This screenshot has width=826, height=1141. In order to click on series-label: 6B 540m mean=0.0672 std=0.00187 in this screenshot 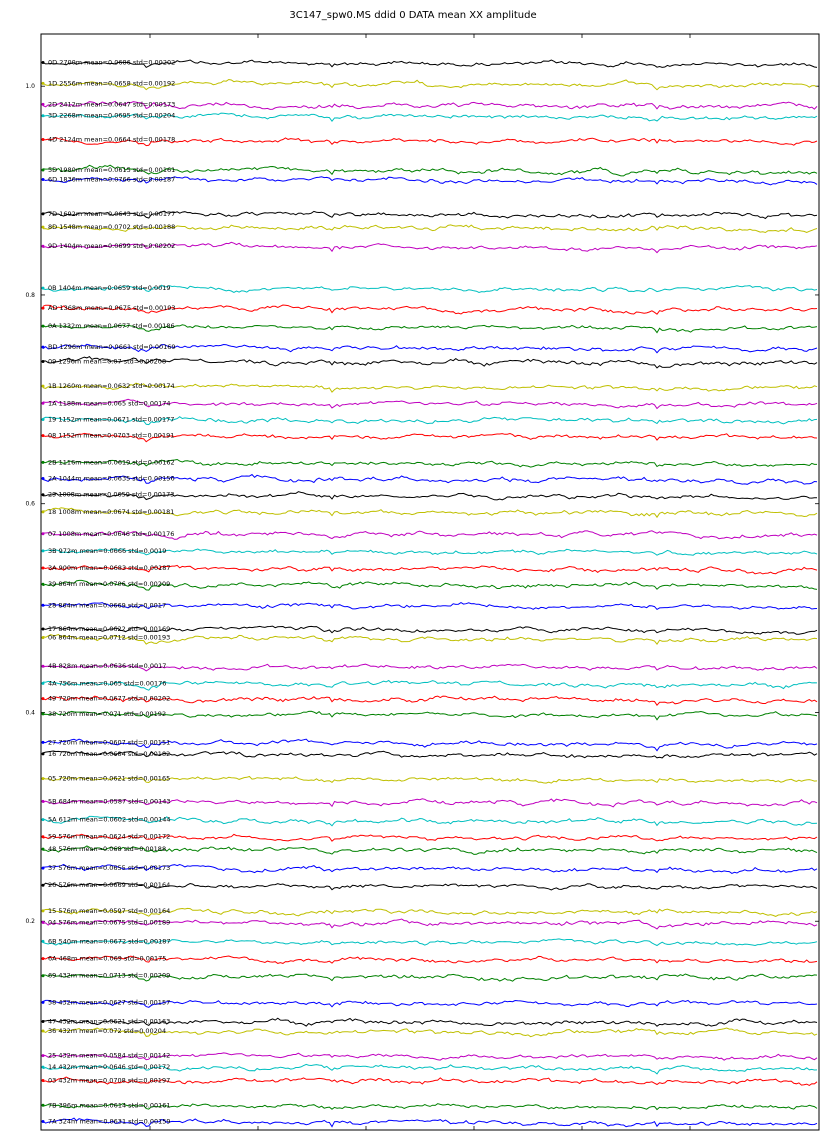, I will do `click(109, 941)`.